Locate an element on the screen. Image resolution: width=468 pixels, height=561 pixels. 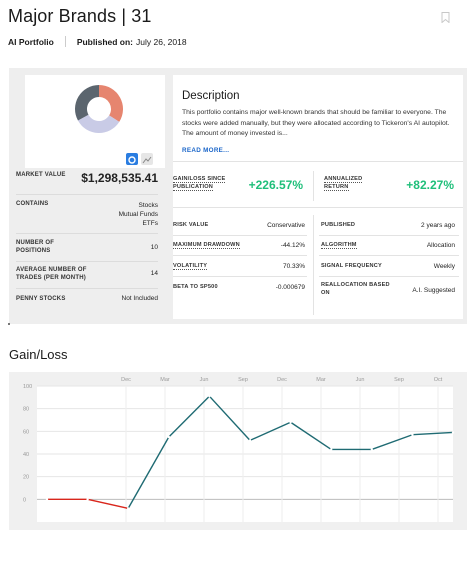
published-stat-value: 2 years ago is located at coordinates (438, 225).